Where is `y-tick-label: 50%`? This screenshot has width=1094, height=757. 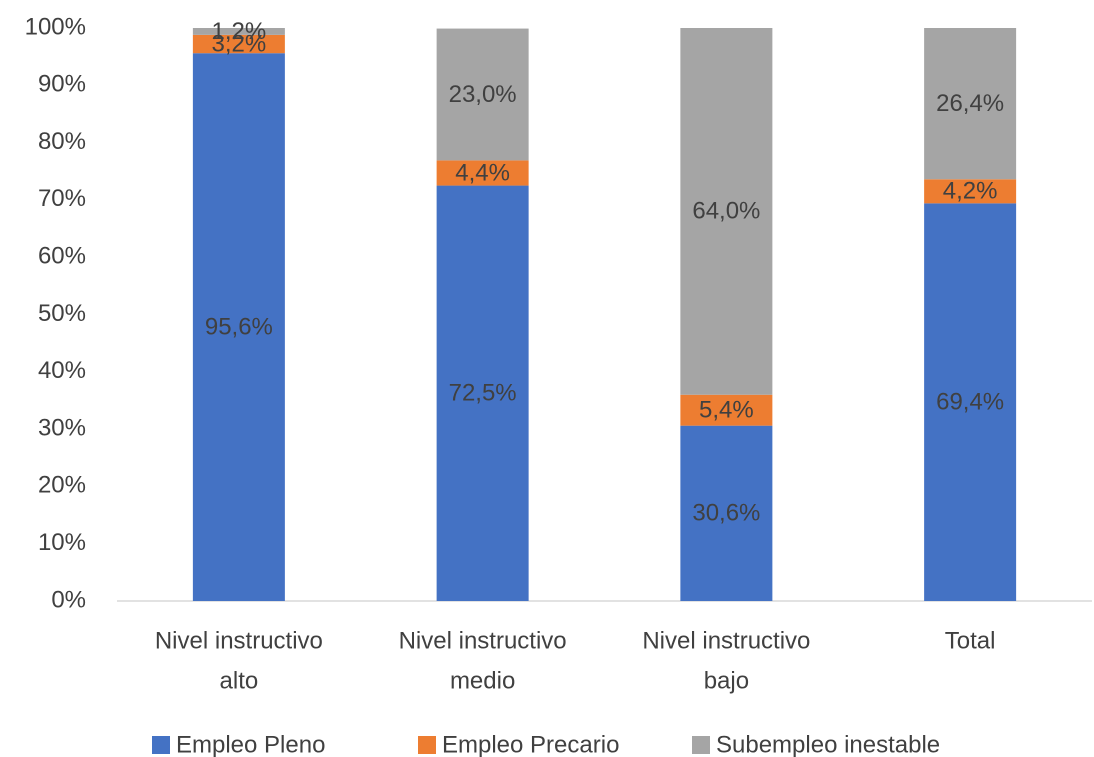
y-tick-label: 50% is located at coordinates (62, 313).